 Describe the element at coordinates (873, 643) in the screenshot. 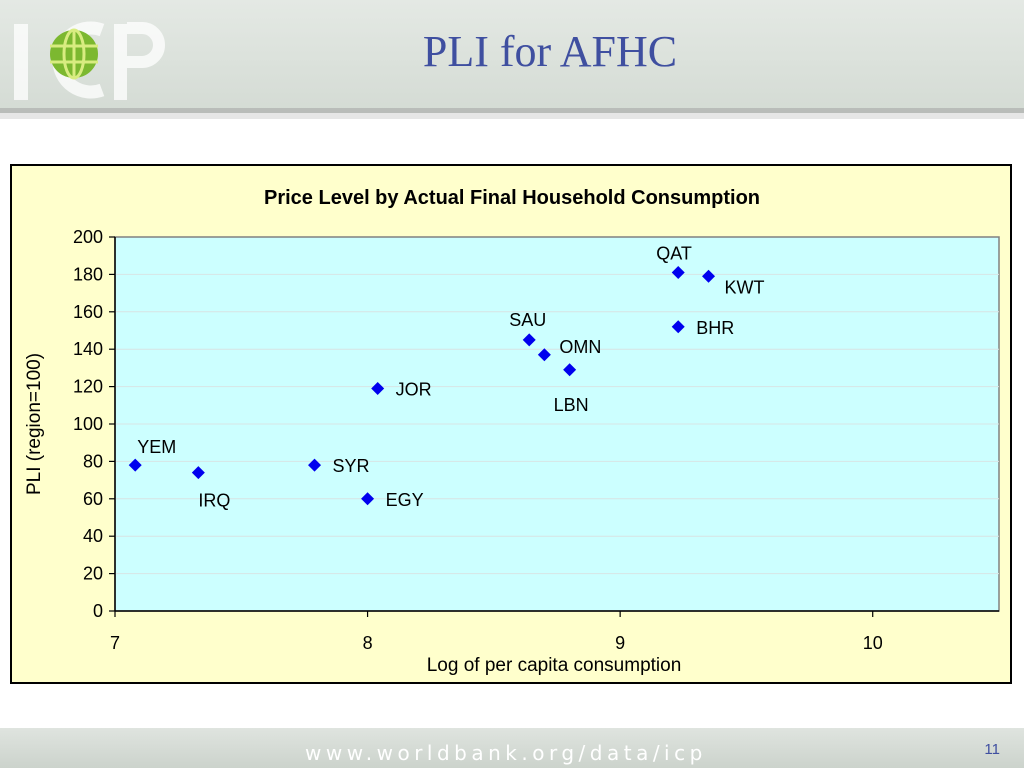

I see `x-tick-label: 10` at that location.